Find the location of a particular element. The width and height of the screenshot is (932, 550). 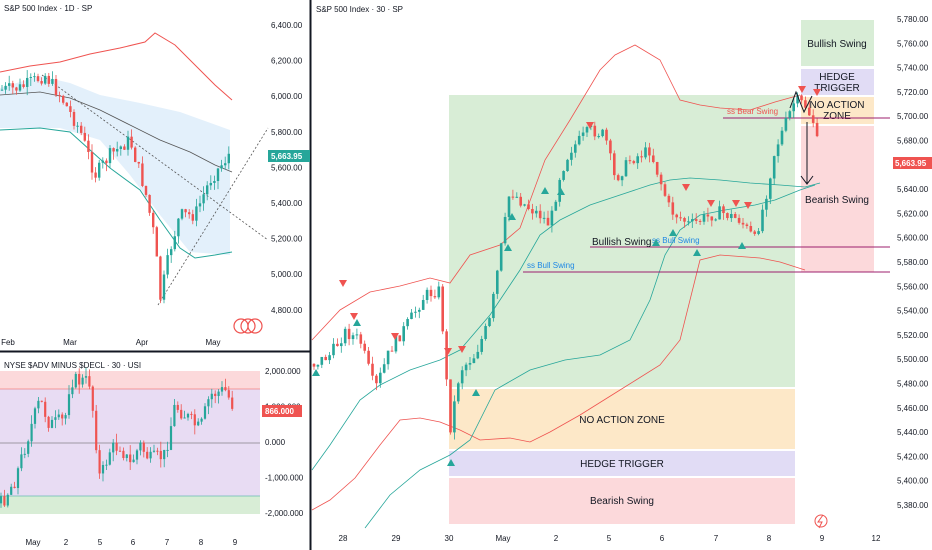

intraday-x-tick: 29 is located at coordinates (396, 538).